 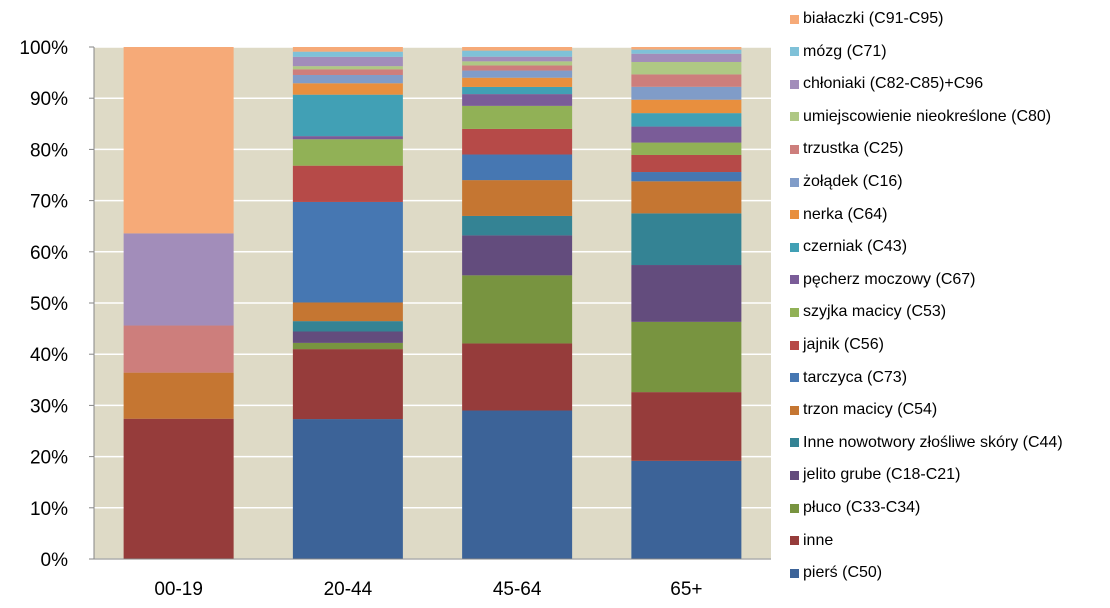 I want to click on legend-item: pierś (C50), so click(x=836, y=573).